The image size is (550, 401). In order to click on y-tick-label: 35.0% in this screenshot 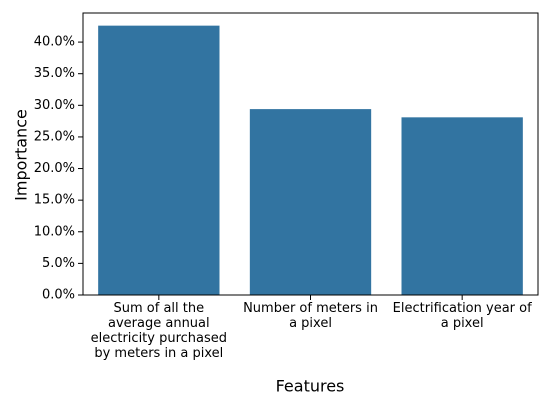, I will do `click(54, 73)`.